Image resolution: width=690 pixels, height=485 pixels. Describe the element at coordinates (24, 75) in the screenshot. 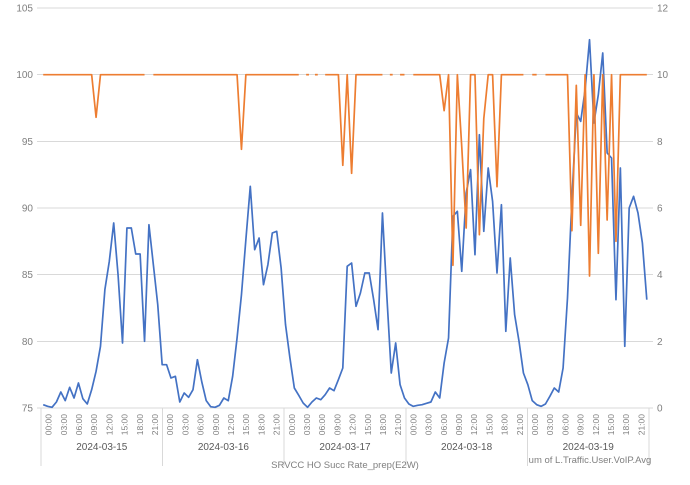

I see `left-axis-tick-label: 100` at that location.